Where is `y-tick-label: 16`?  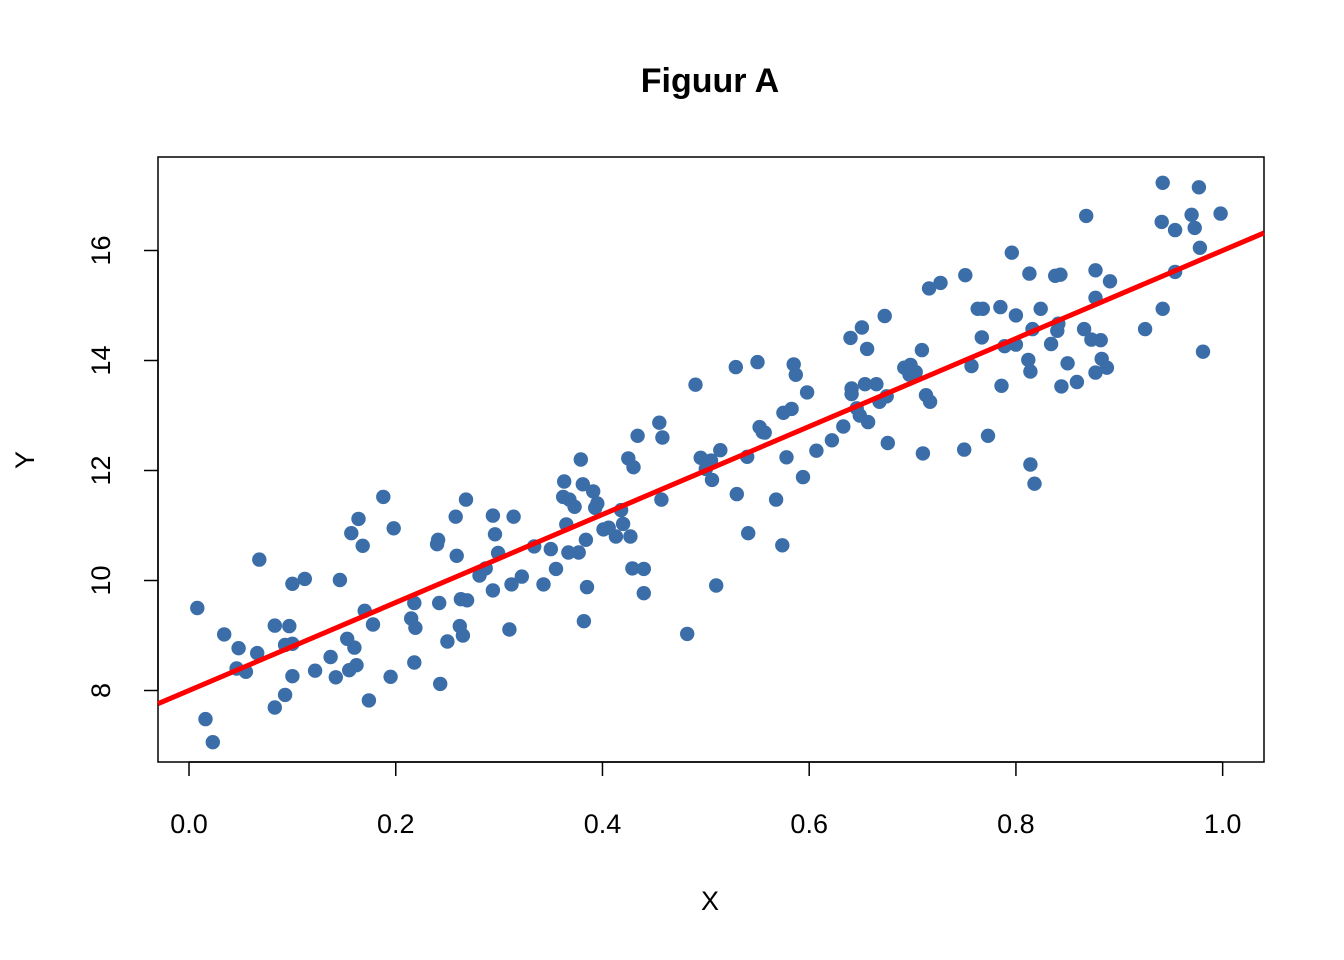 y-tick-label: 16 is located at coordinates (101, 250).